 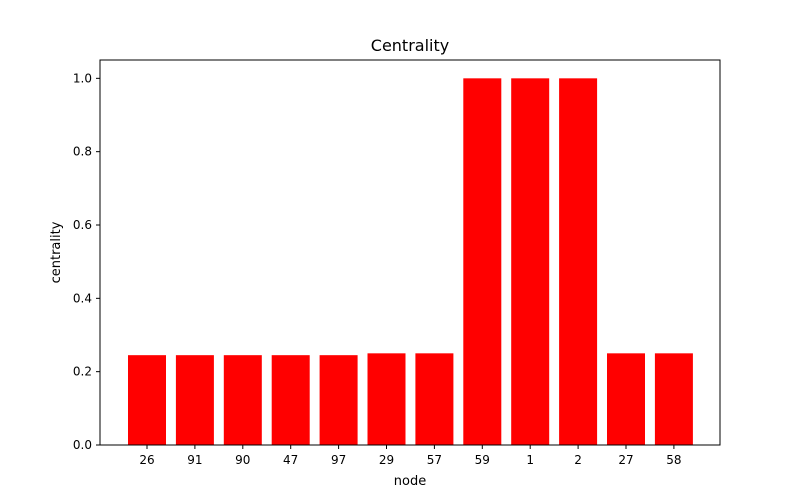 I want to click on x-tick-label: 2, so click(x=578, y=460).